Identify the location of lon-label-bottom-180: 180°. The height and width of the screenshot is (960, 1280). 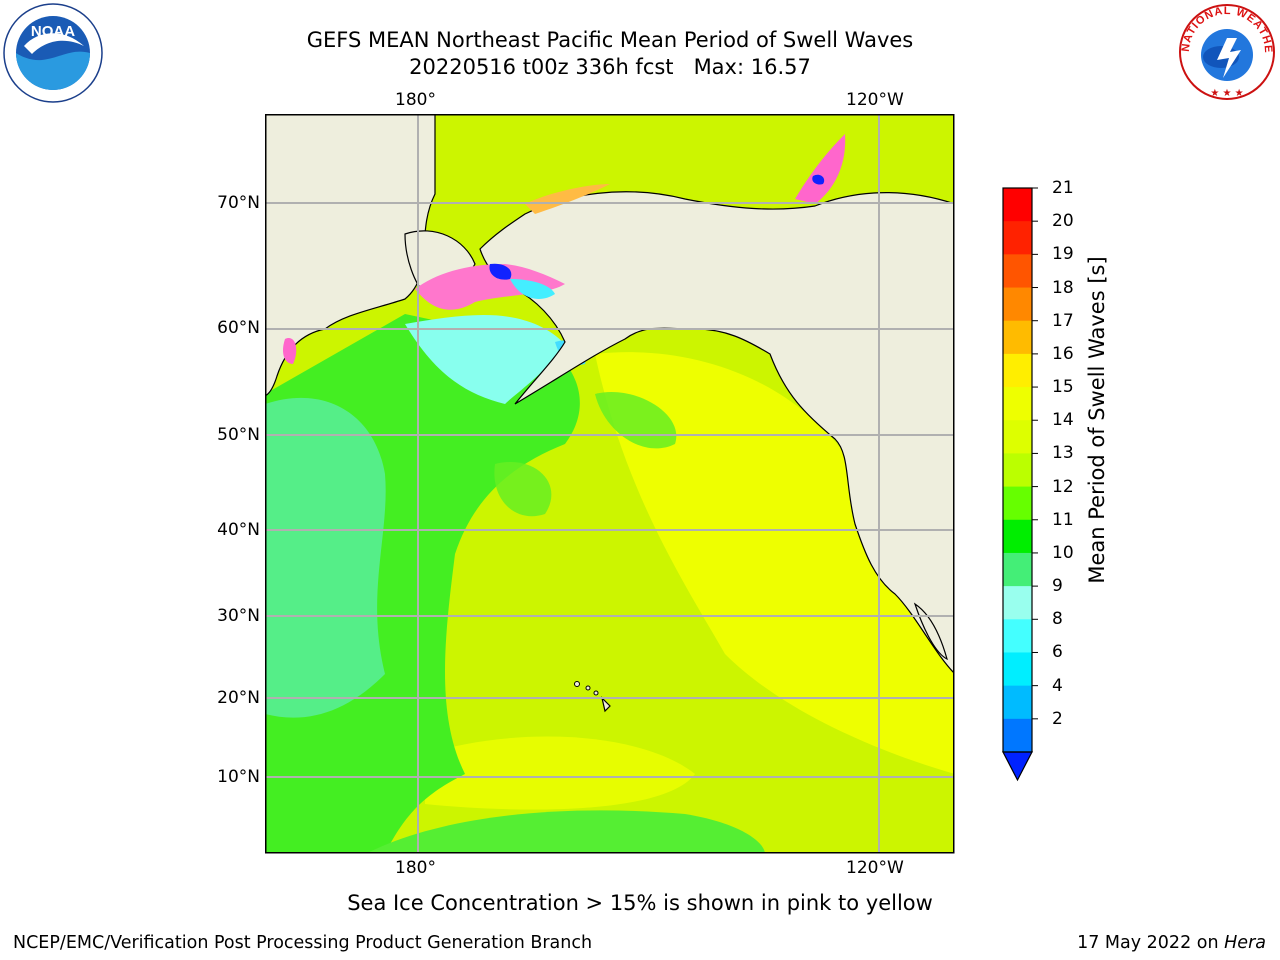
(415, 868).